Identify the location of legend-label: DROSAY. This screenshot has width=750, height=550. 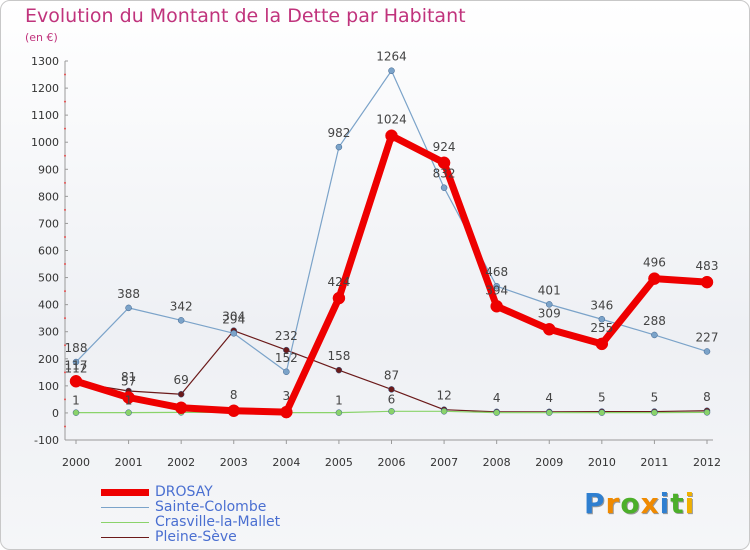
(184, 492).